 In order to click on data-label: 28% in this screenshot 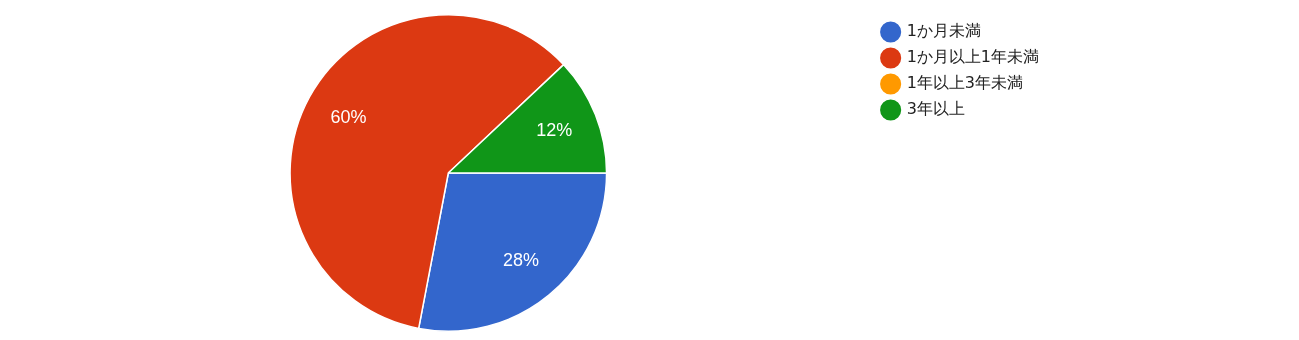, I will do `click(520, 259)`.